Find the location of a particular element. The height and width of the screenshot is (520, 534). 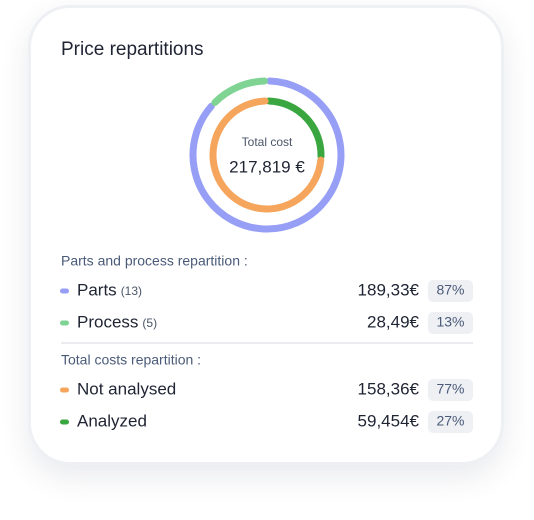

share-label: 13% is located at coordinates (450, 322).